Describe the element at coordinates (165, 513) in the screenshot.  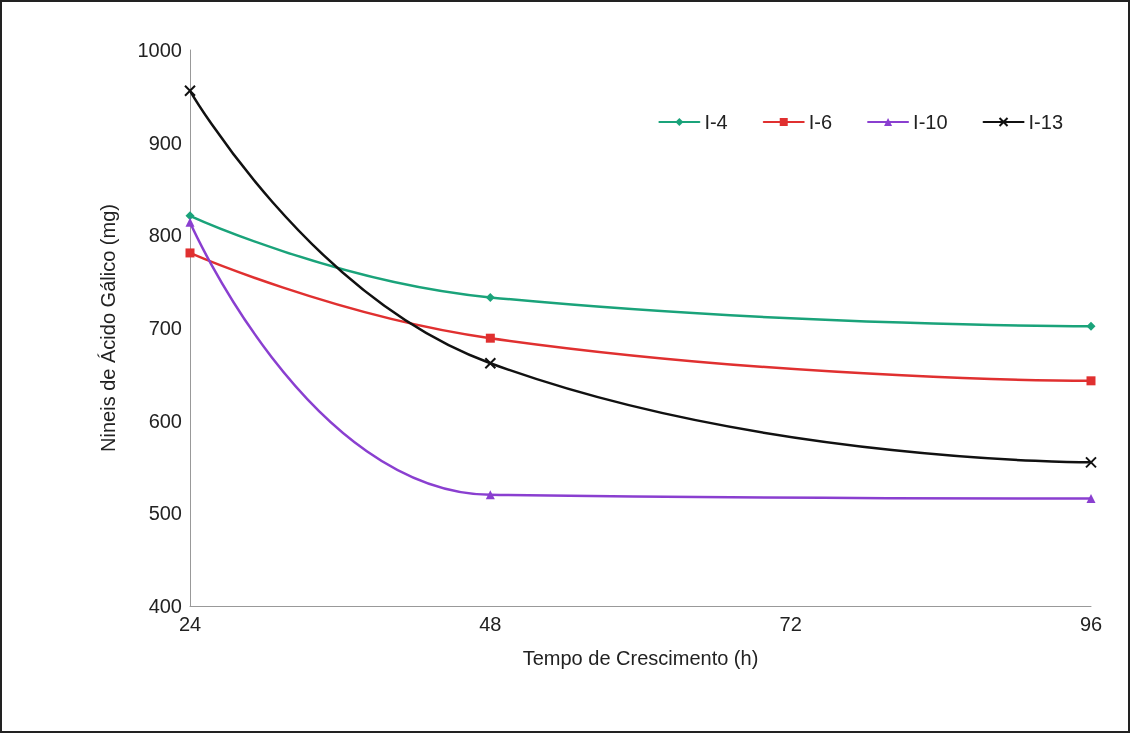
I see `y-tick-label: 500` at that location.